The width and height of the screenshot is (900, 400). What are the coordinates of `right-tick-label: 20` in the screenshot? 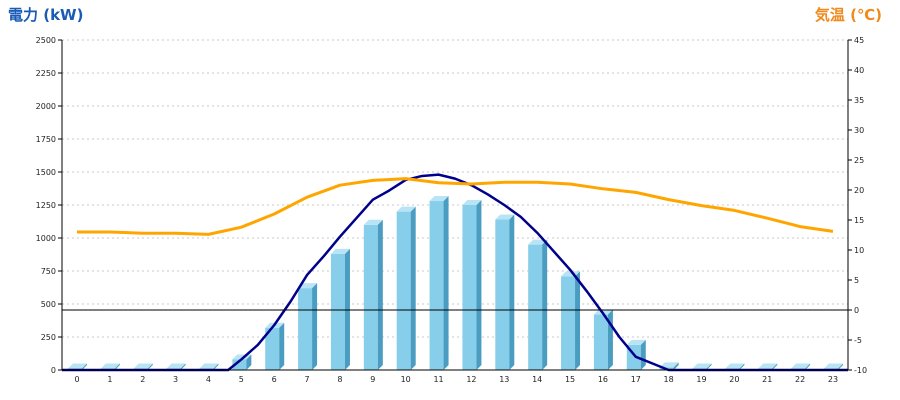 It's located at (859, 190).